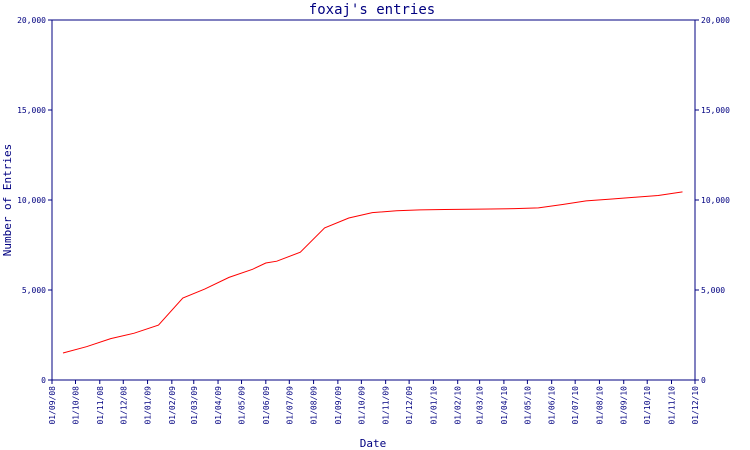  I want to click on y-tick-label-right: 20,000, so click(715, 20).